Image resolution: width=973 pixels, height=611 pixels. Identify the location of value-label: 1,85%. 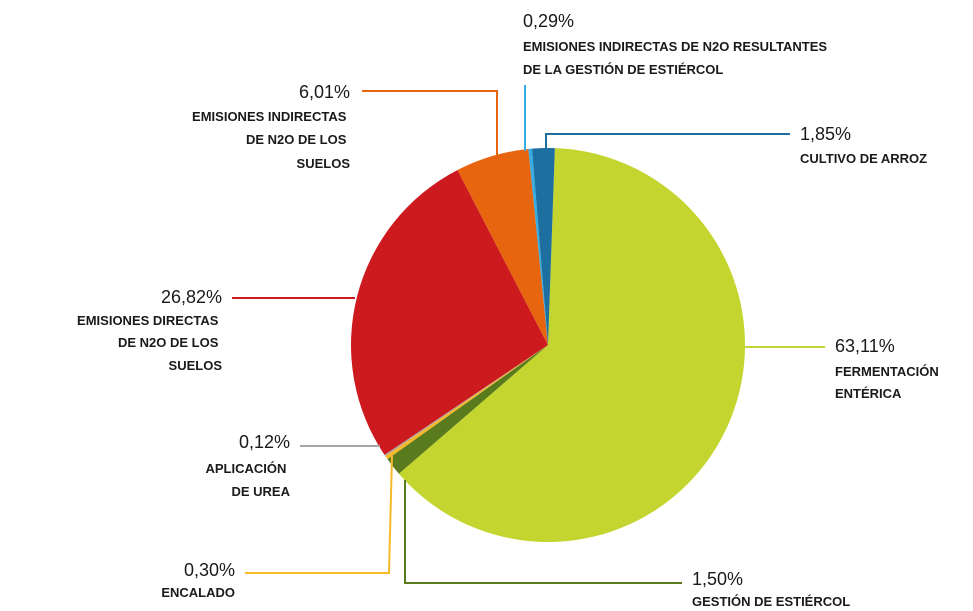
(825, 134).